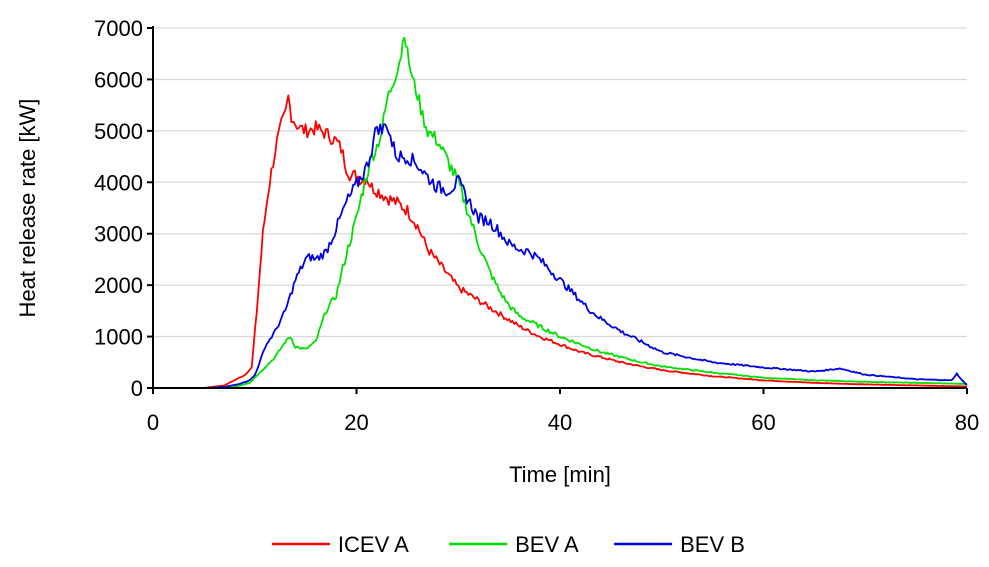 This screenshot has width=989, height=567. What do you see at coordinates (514, 544) in the screenshot?
I see `legend-item-bev-a: BEV A` at bounding box center [514, 544].